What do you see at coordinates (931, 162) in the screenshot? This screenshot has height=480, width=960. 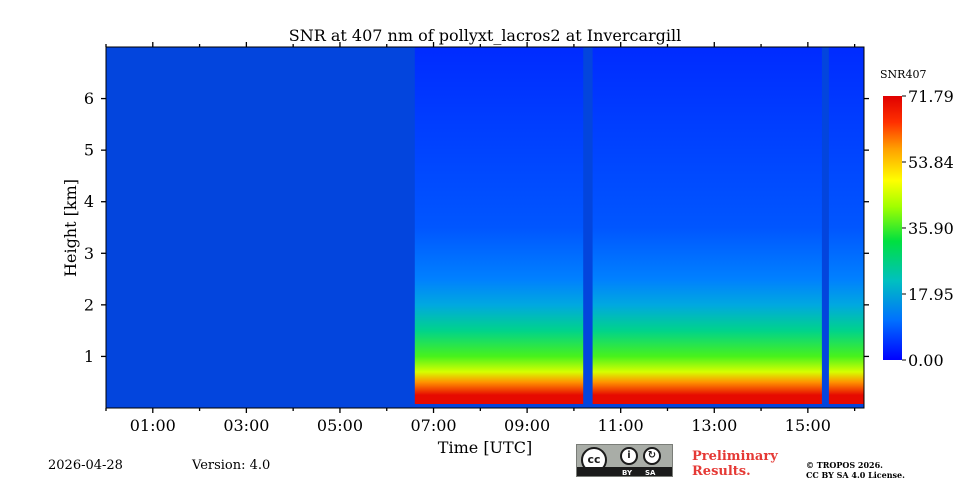 I see `colorbar-tick-label-53.84: 53.84` at bounding box center [931, 162].